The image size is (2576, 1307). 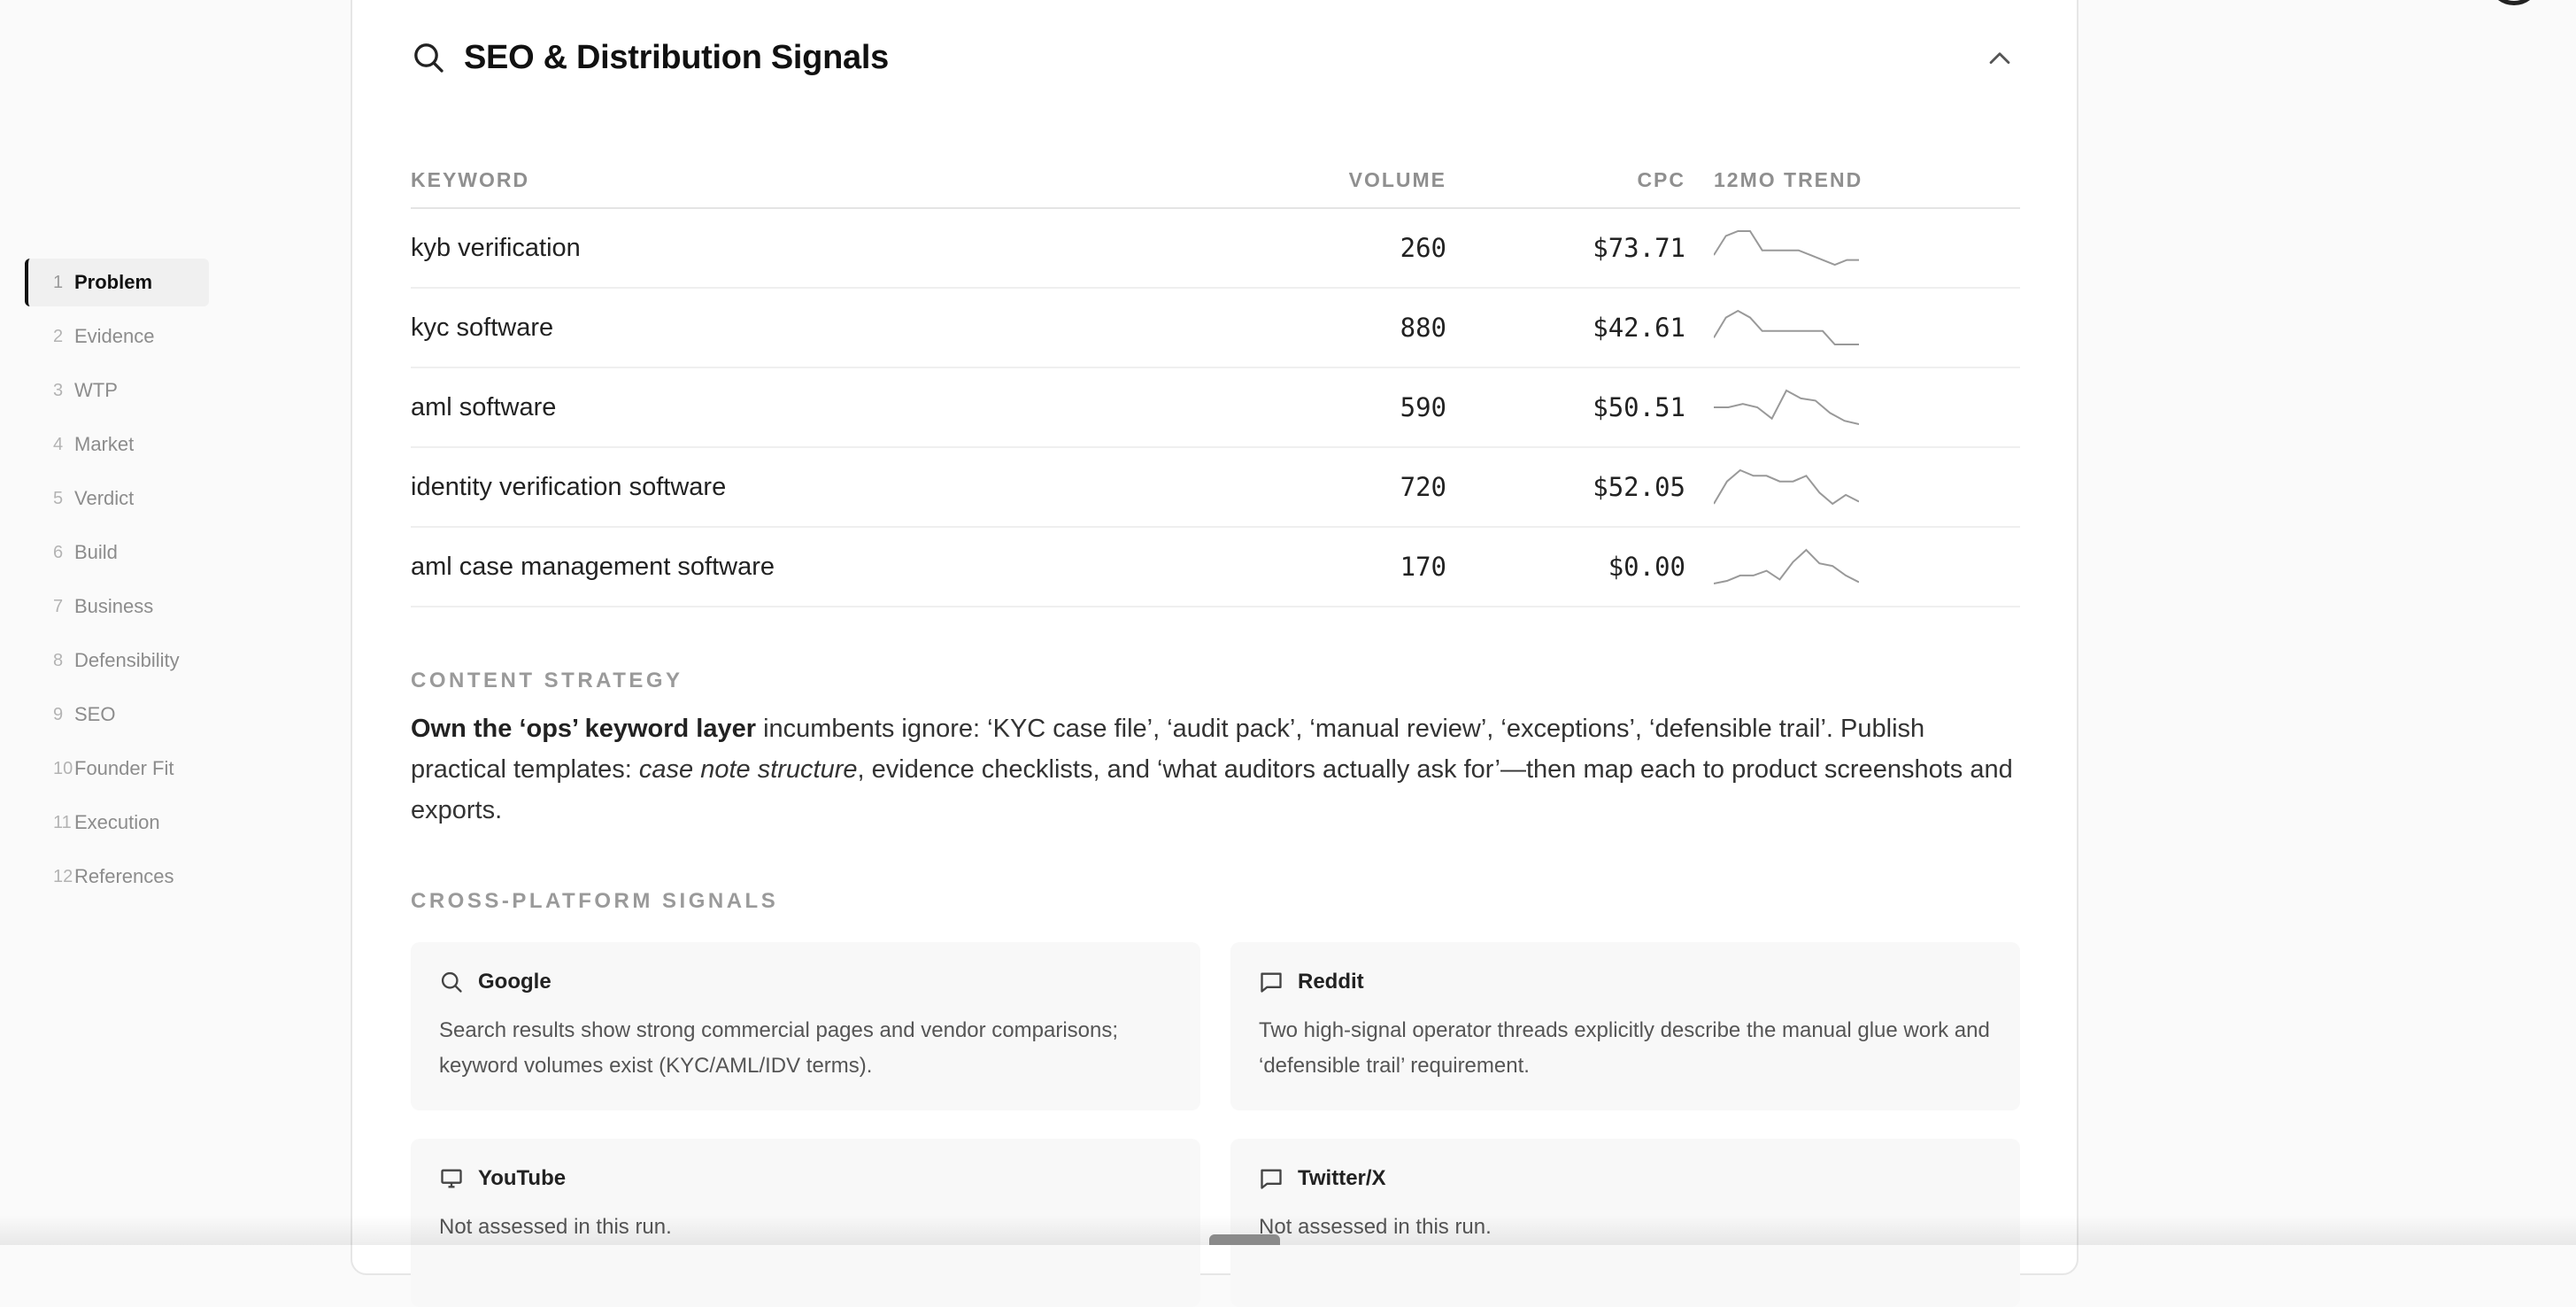 I want to click on table-row: kyc software 880 $42.61, so click(x=1215, y=328).